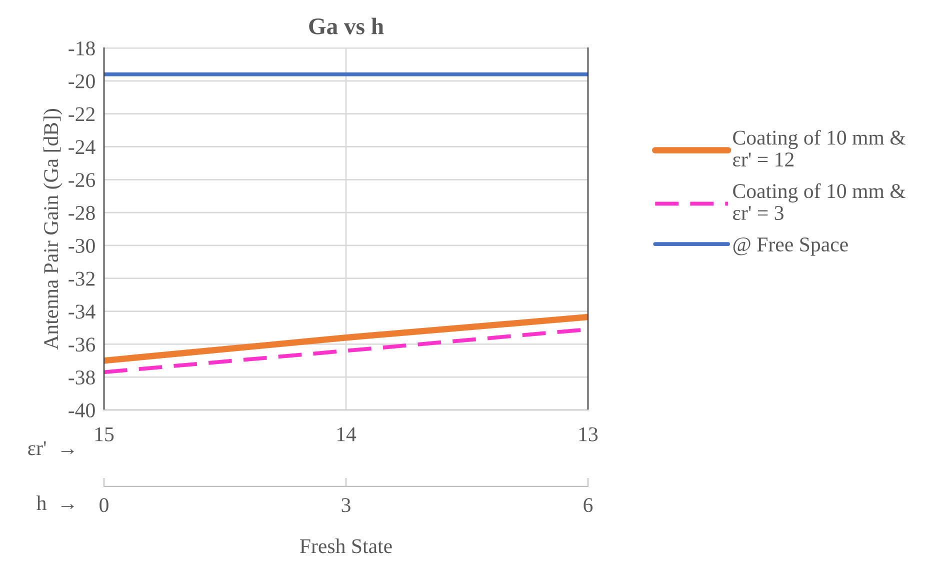 The image size is (939, 565). What do you see at coordinates (81, 81) in the screenshot?
I see `y-tick-label: -20` at bounding box center [81, 81].